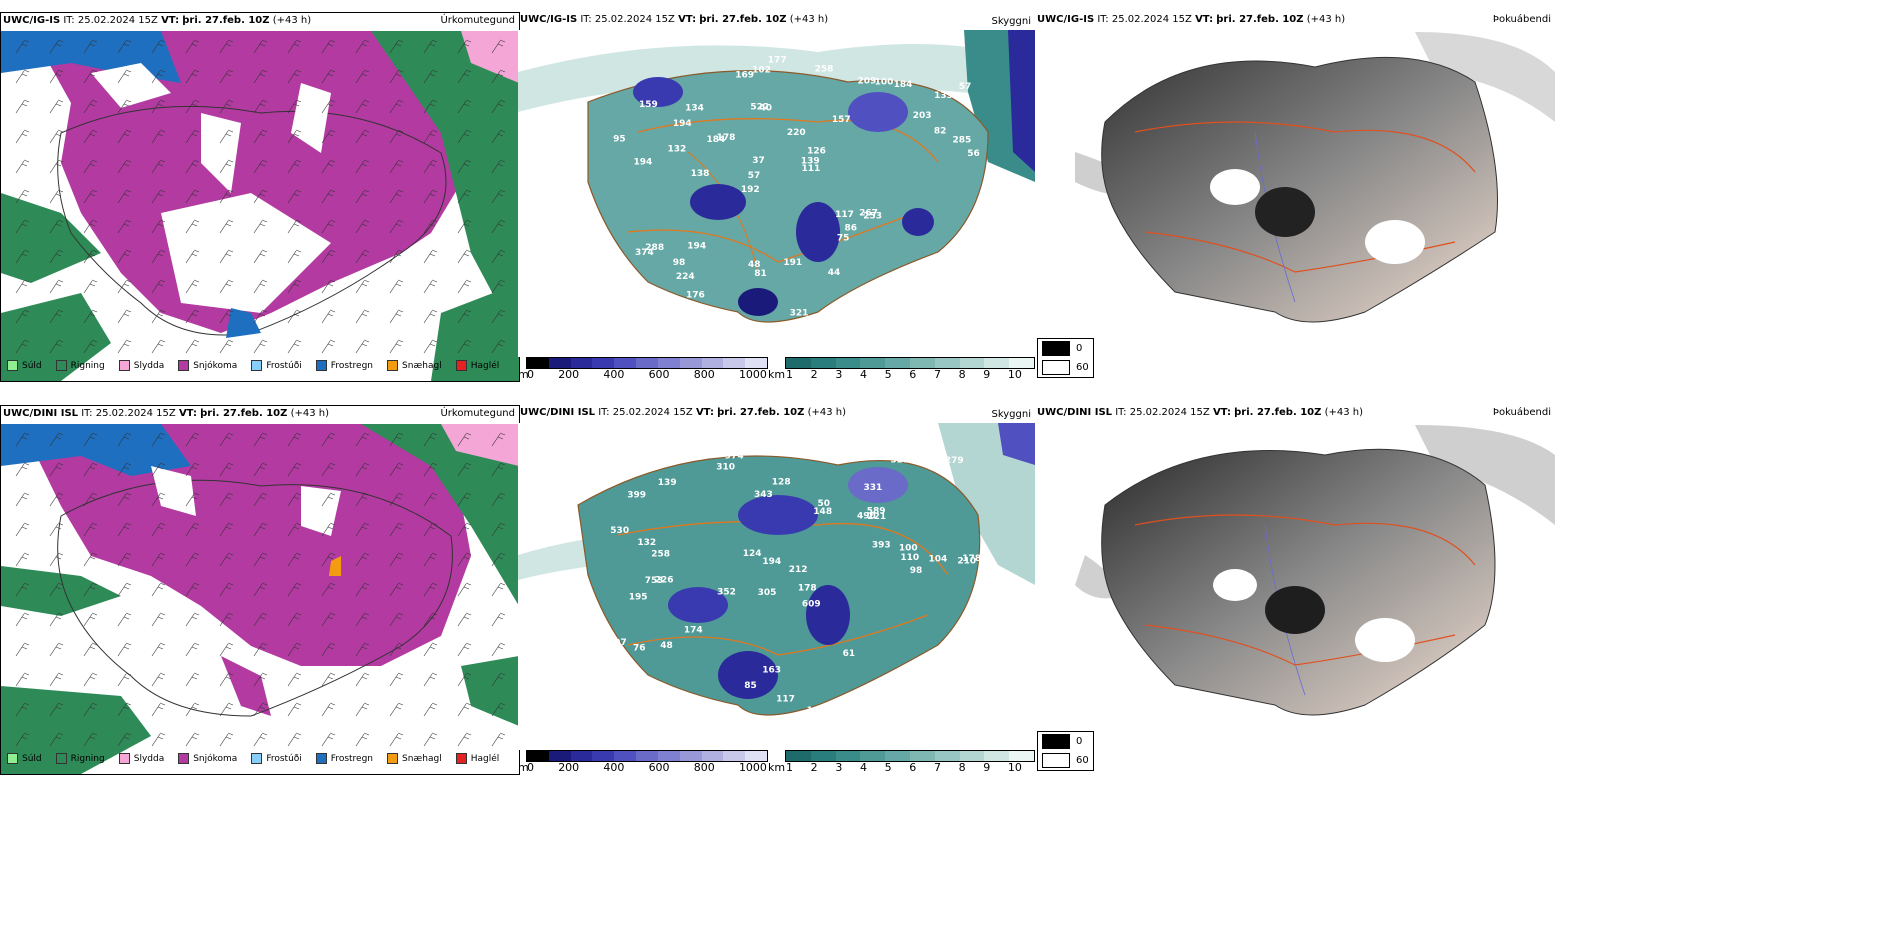 The width and height of the screenshot is (1900, 950). I want to click on ceiling-height-label: 50, so click(824, 504).